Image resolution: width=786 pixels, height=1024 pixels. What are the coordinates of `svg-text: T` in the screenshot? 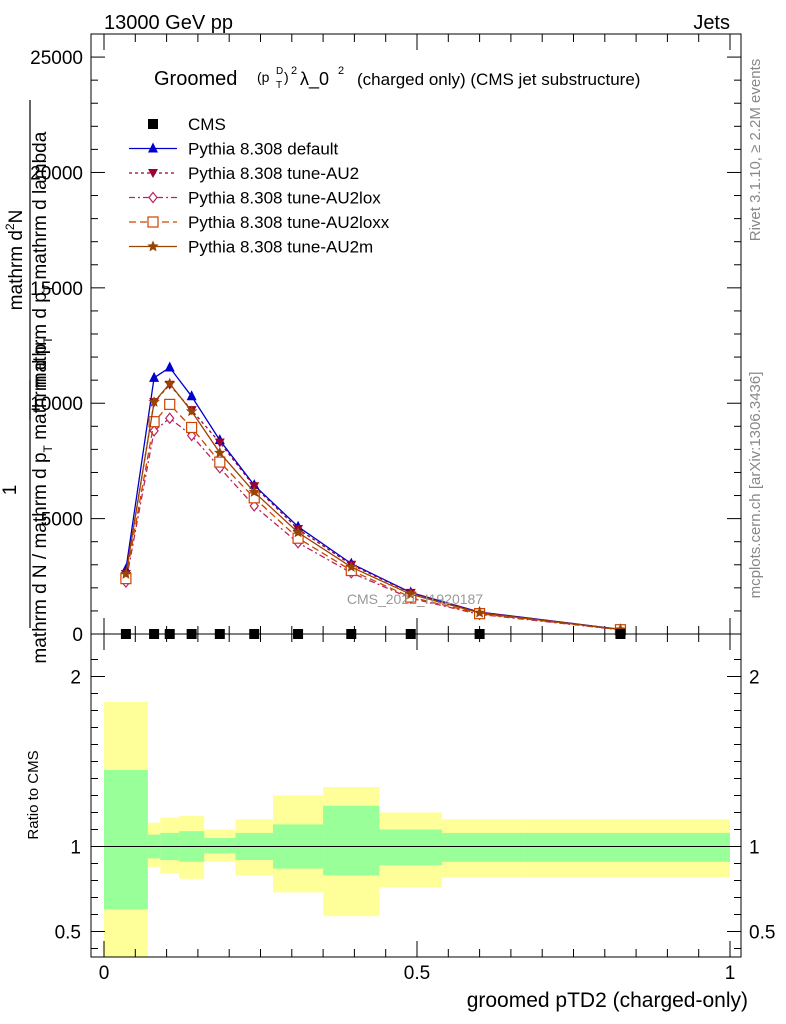 It's located at (279, 85).